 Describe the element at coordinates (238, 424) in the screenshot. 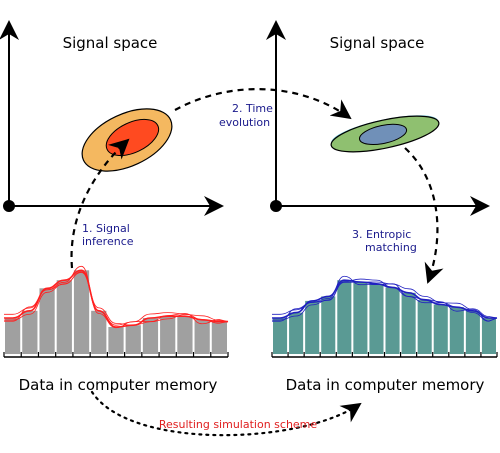

I see `resulting-scheme-label: Resulting simulation scheme` at that location.